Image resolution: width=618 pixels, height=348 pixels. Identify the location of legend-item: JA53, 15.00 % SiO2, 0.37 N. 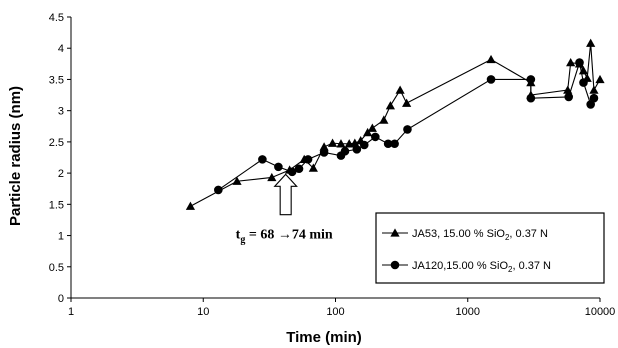
(465, 235).